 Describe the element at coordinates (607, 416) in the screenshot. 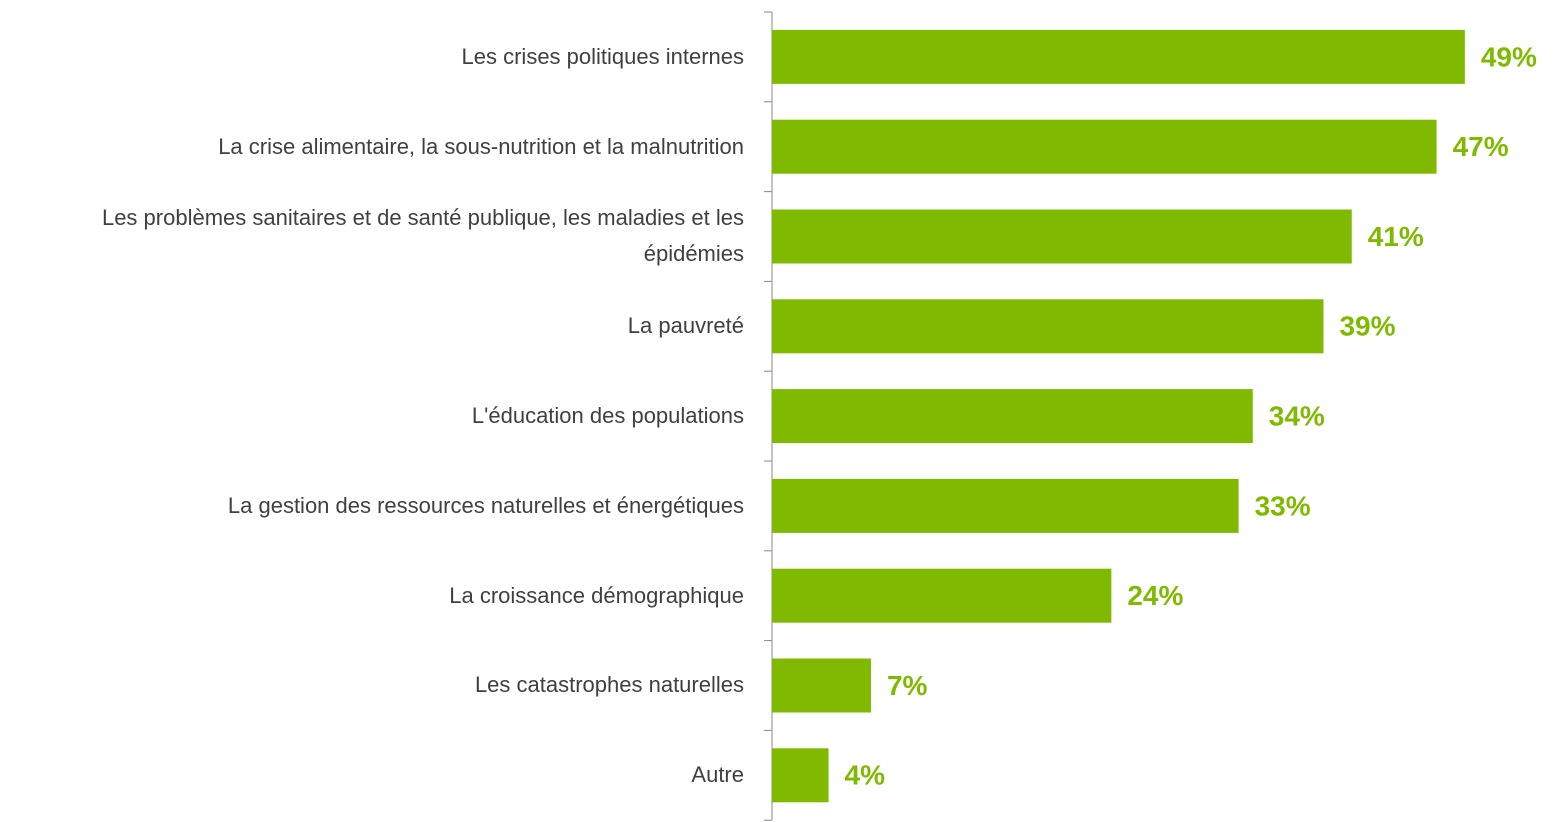

I see `category-label: L'éducation des populations` at that location.